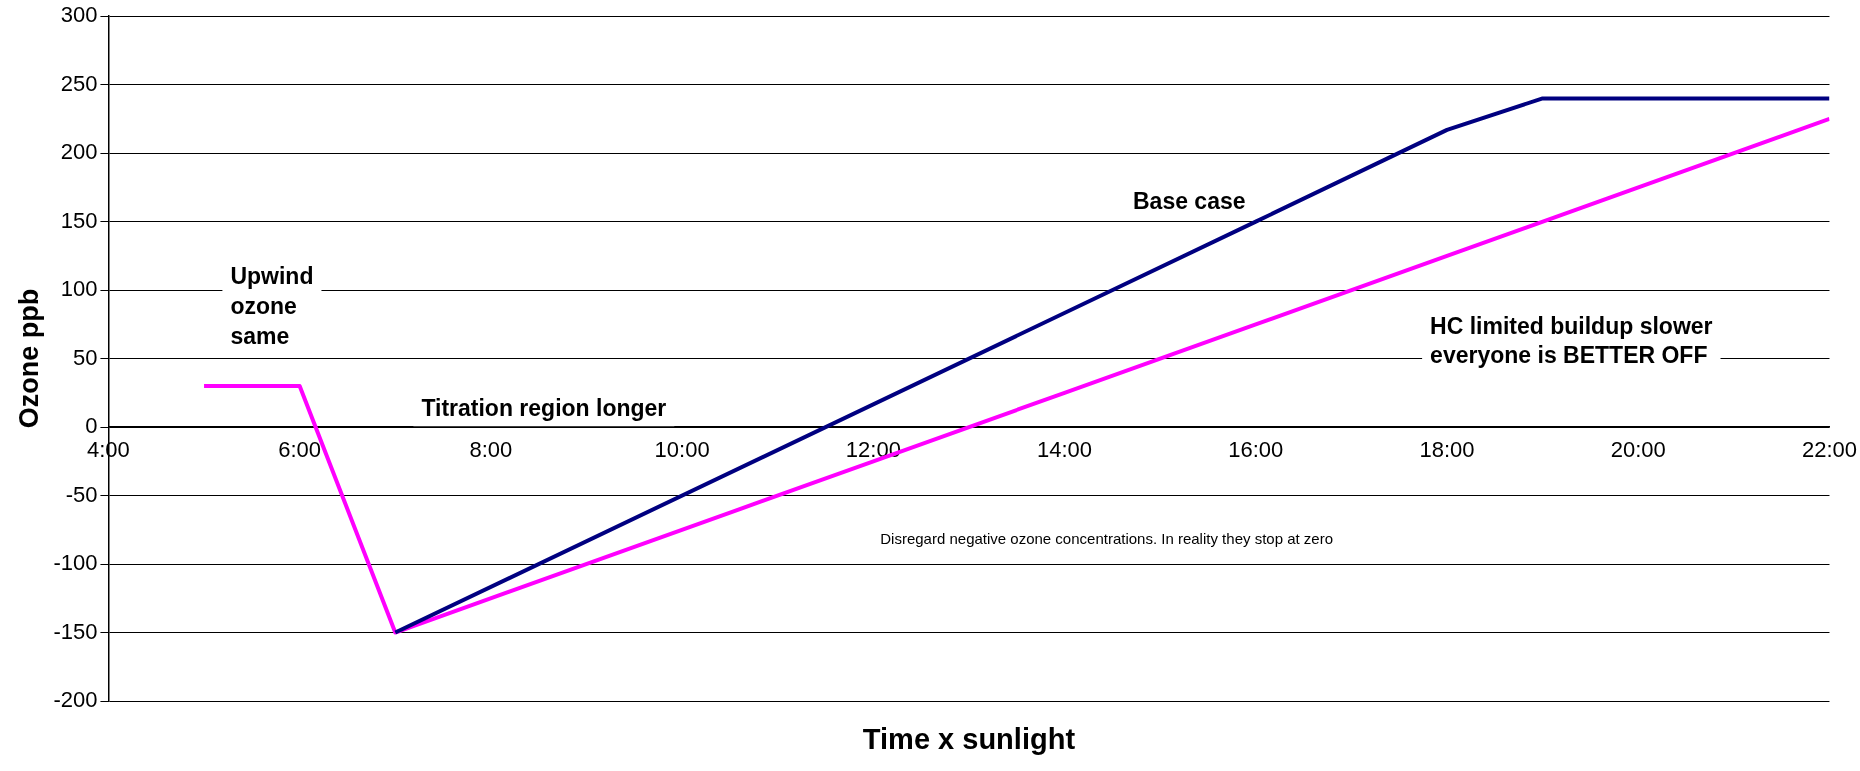 Image resolution: width=1860 pixels, height=771 pixels. What do you see at coordinates (81, 494) in the screenshot?
I see `y-tick-label: -50` at bounding box center [81, 494].